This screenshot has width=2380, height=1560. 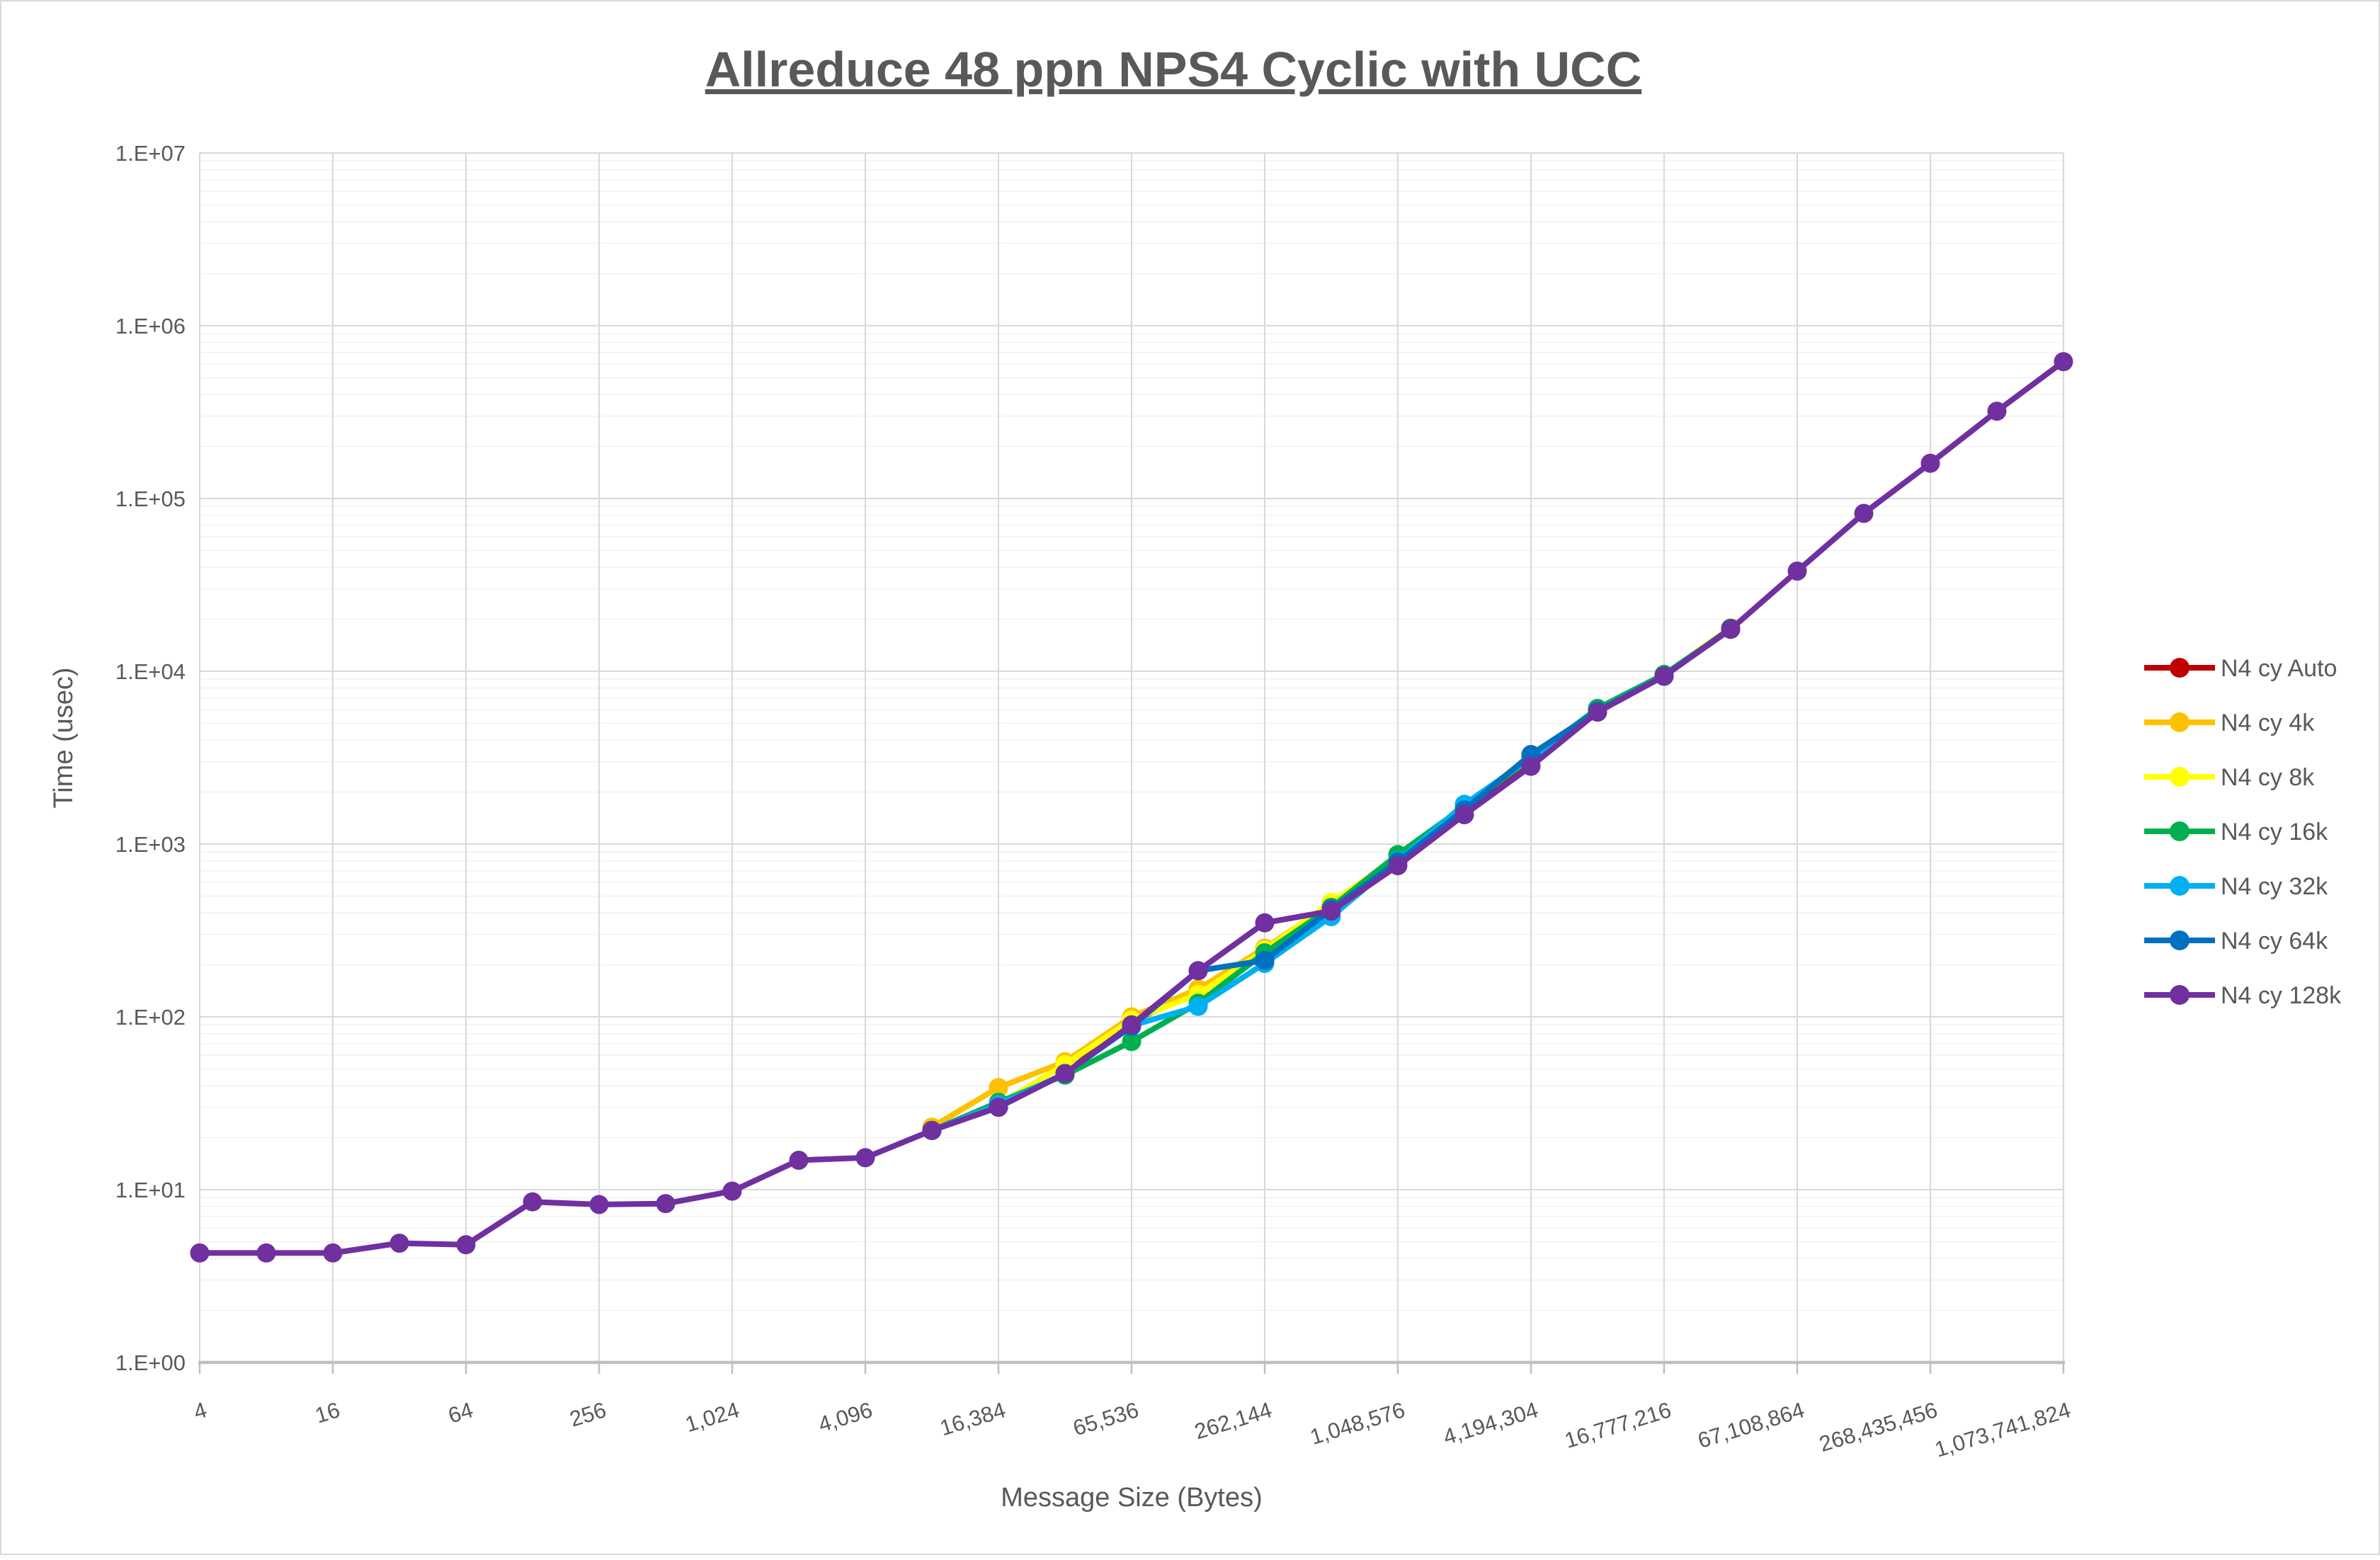 I want to click on y-axis-tick-label: 1.E+03, so click(x=150, y=845).